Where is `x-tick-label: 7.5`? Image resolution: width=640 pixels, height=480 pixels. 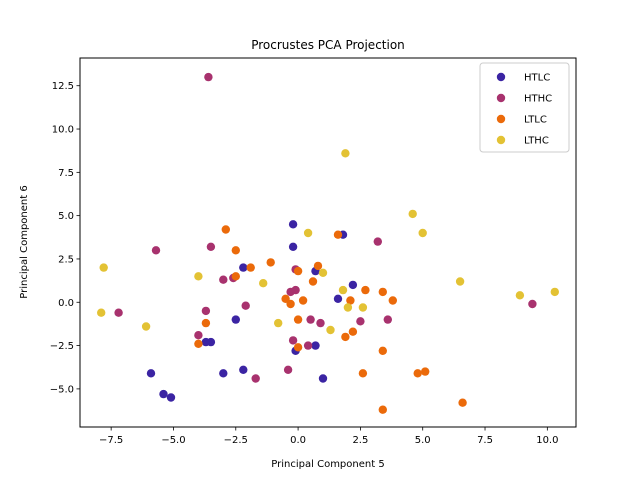 x-tick-label: 7.5 is located at coordinates (485, 440).